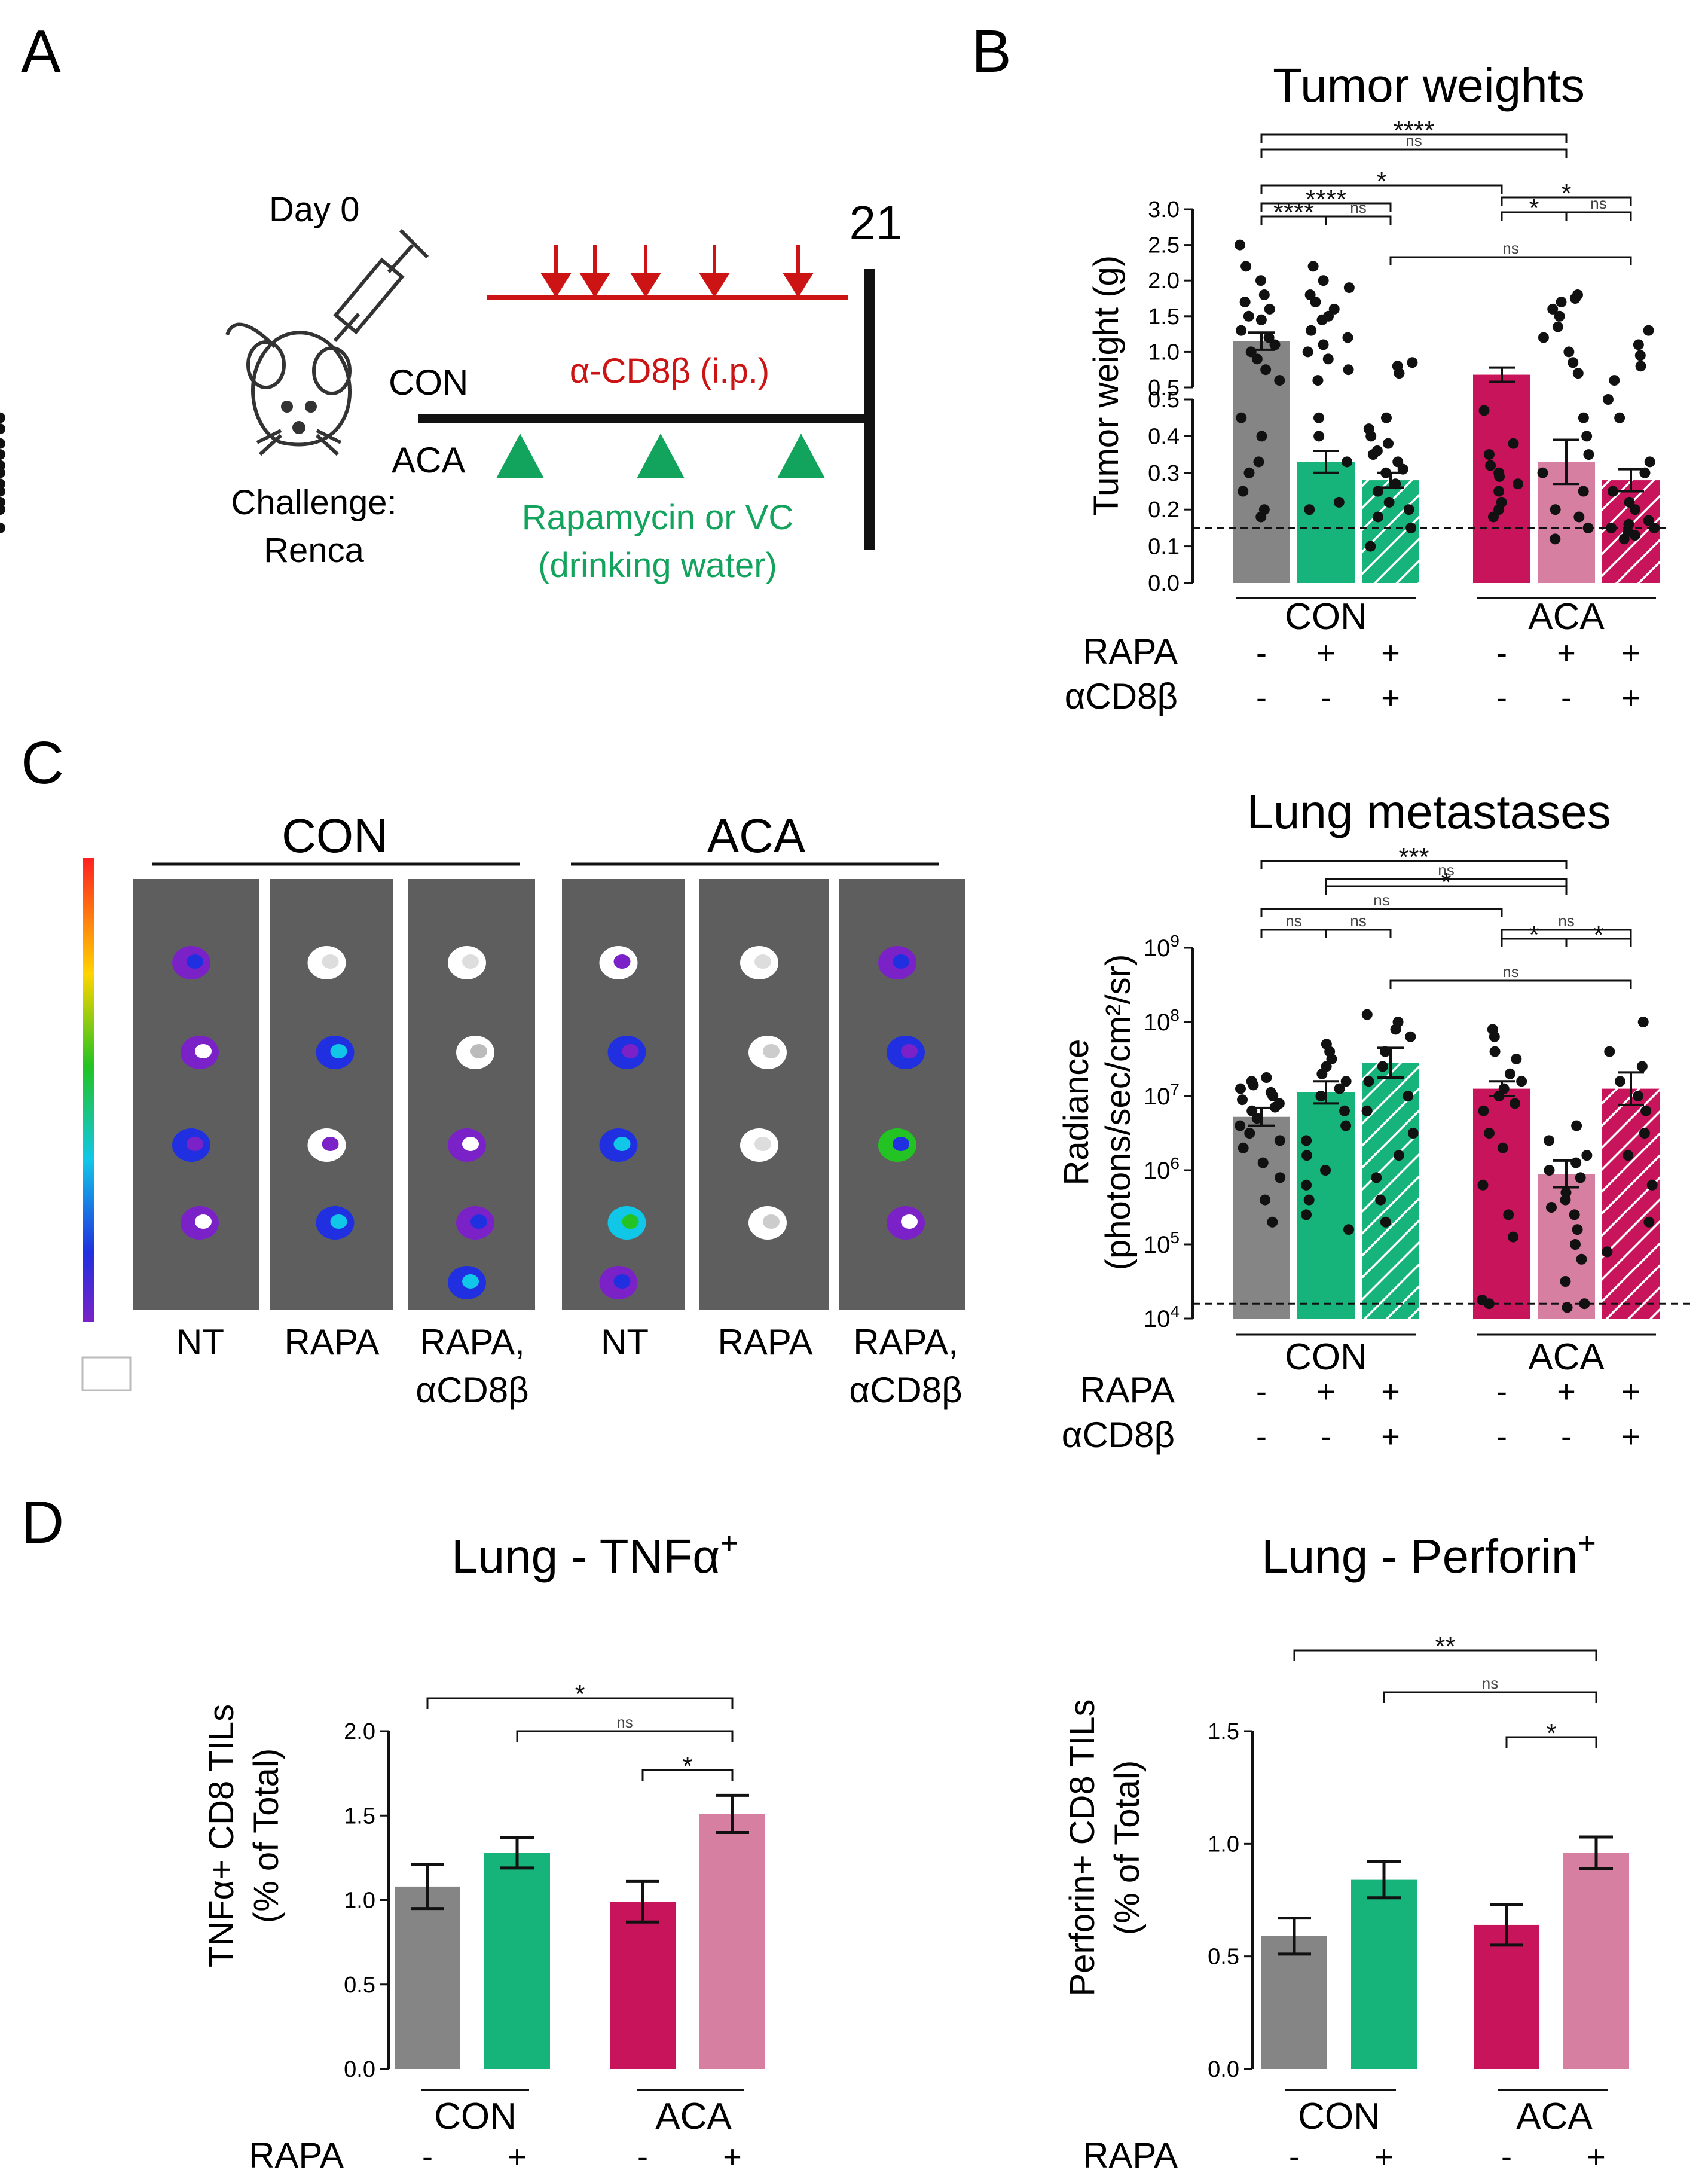 This screenshot has width=1708, height=2182. I want to click on tw-tick-label-lower: 0.5, so click(1164, 400).